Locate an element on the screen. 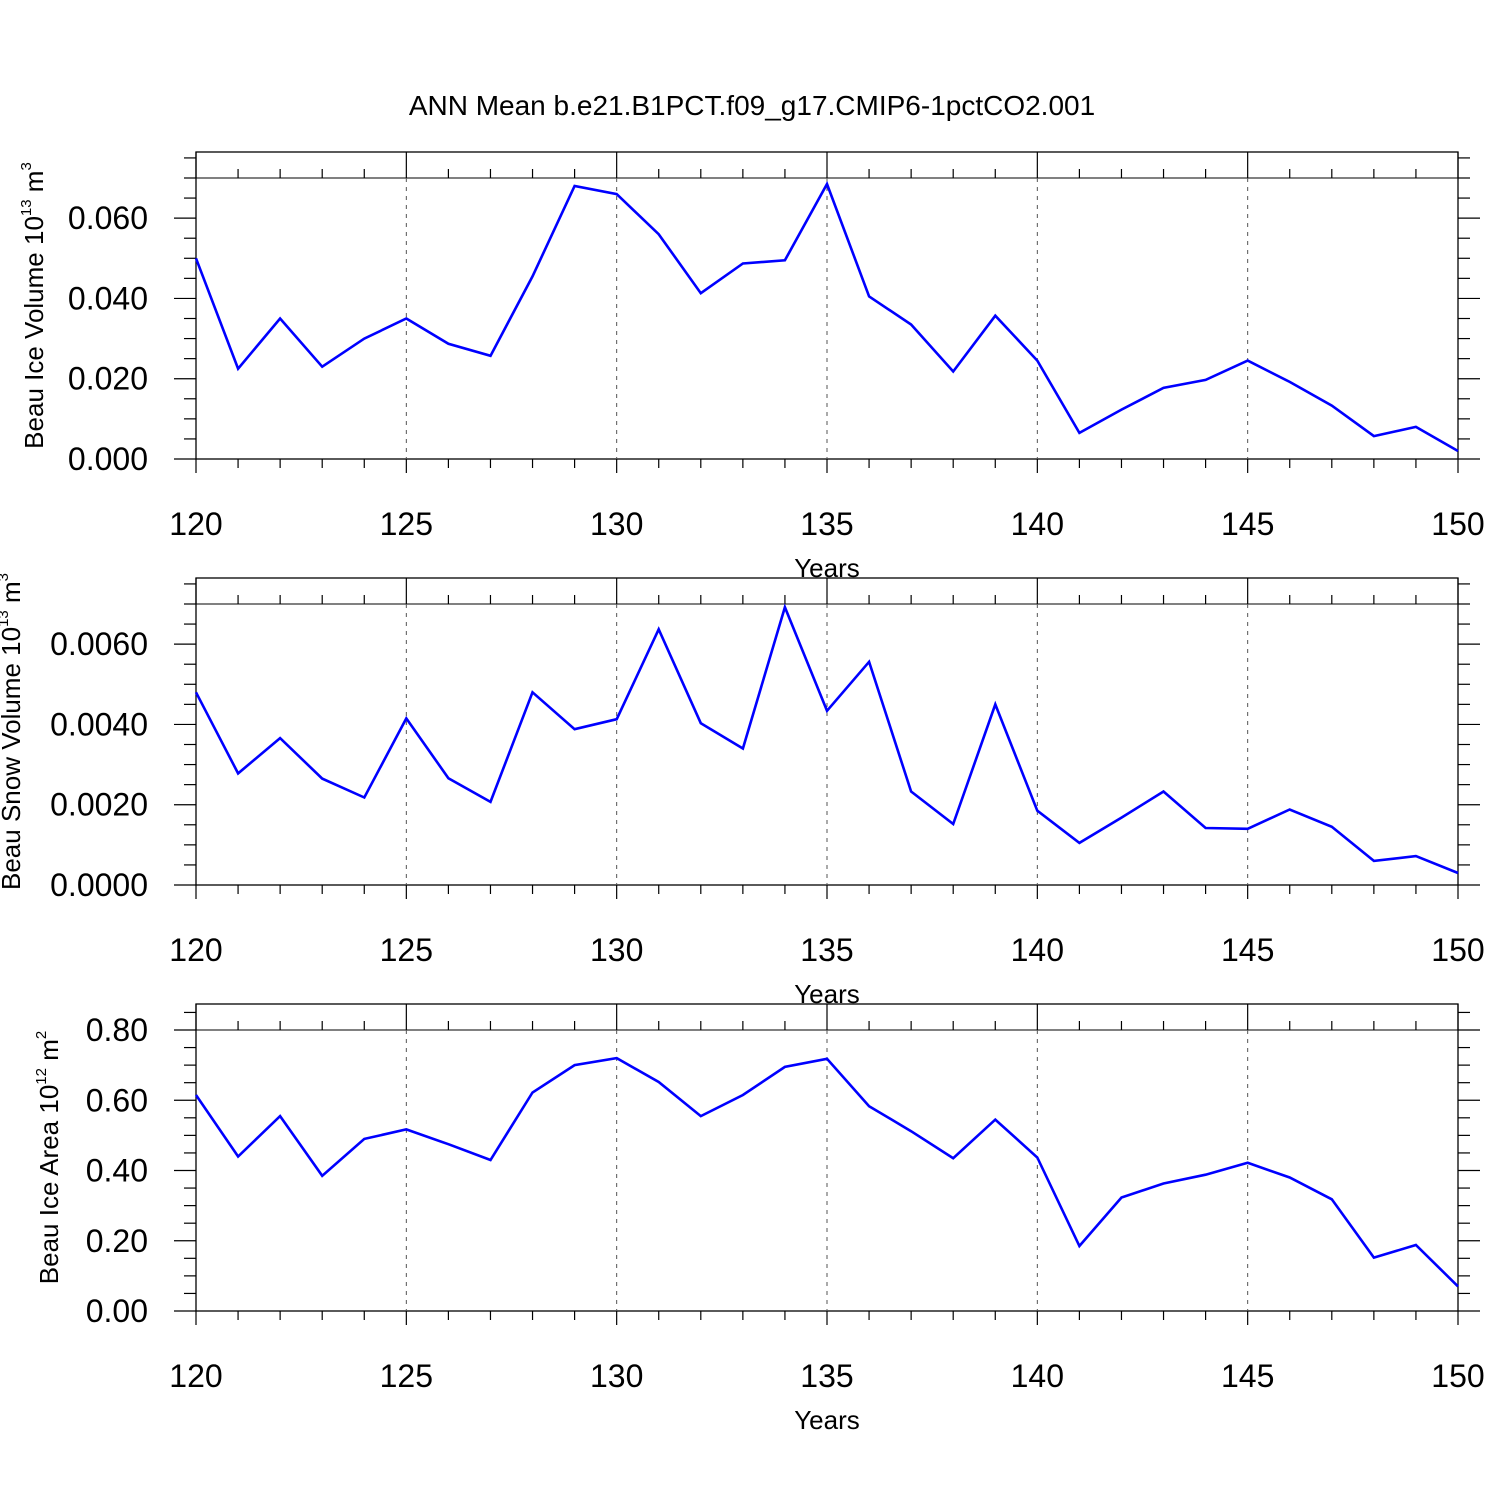  y-tick-label: 0.000 is located at coordinates (108, 459).